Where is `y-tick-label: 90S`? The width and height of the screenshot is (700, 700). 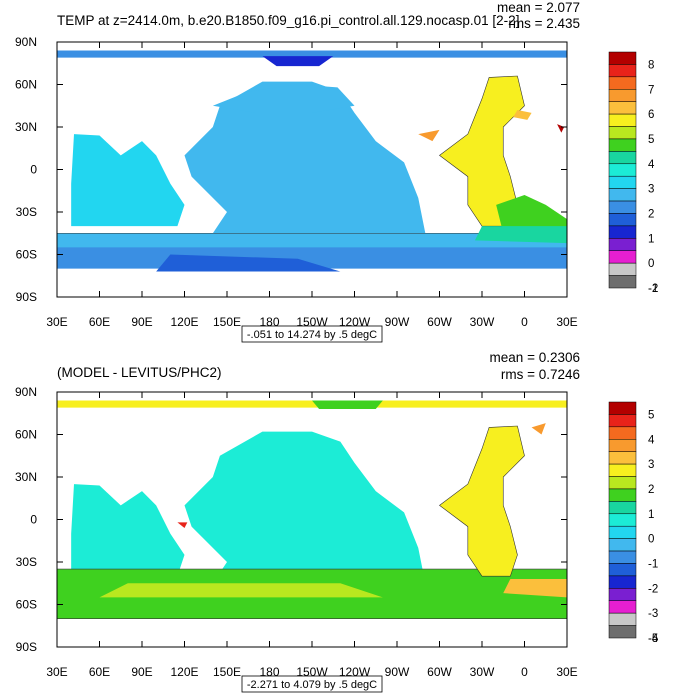 y-tick-label: 90S is located at coordinates (26, 647).